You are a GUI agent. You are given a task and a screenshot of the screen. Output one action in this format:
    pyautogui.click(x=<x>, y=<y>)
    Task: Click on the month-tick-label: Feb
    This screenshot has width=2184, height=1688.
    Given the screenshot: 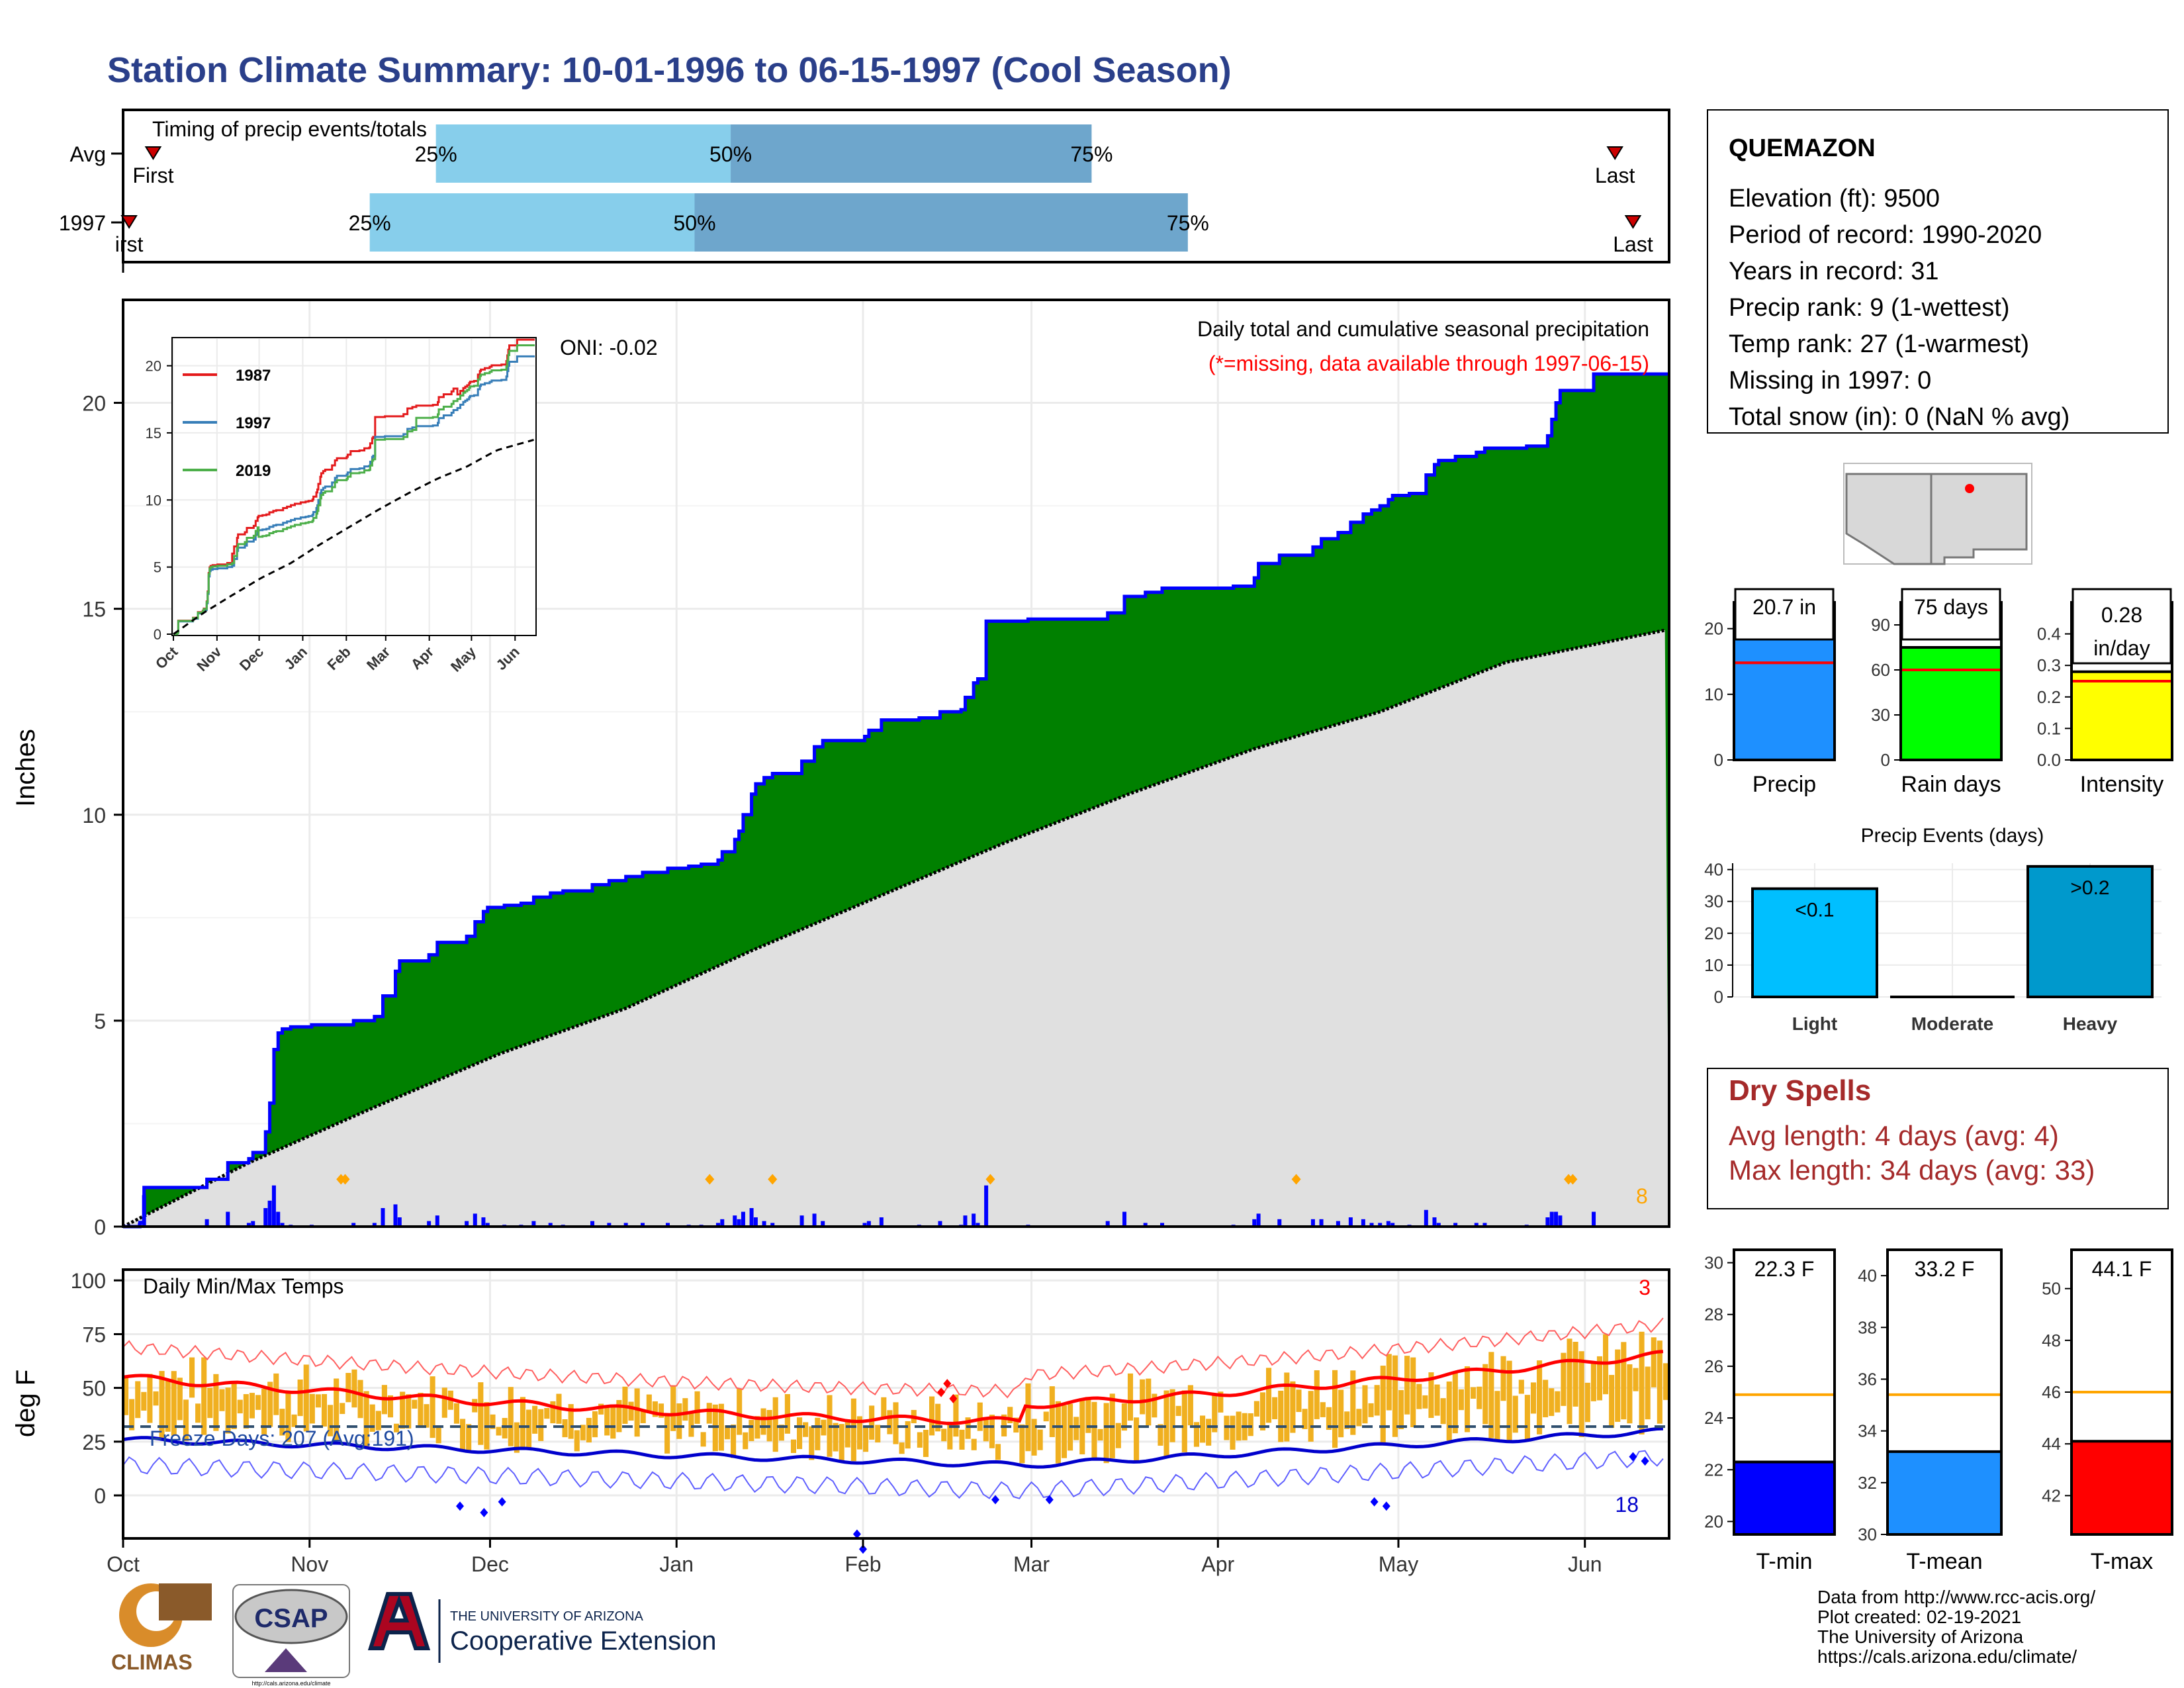 What is the action you would take?
    pyautogui.click(x=862, y=1564)
    